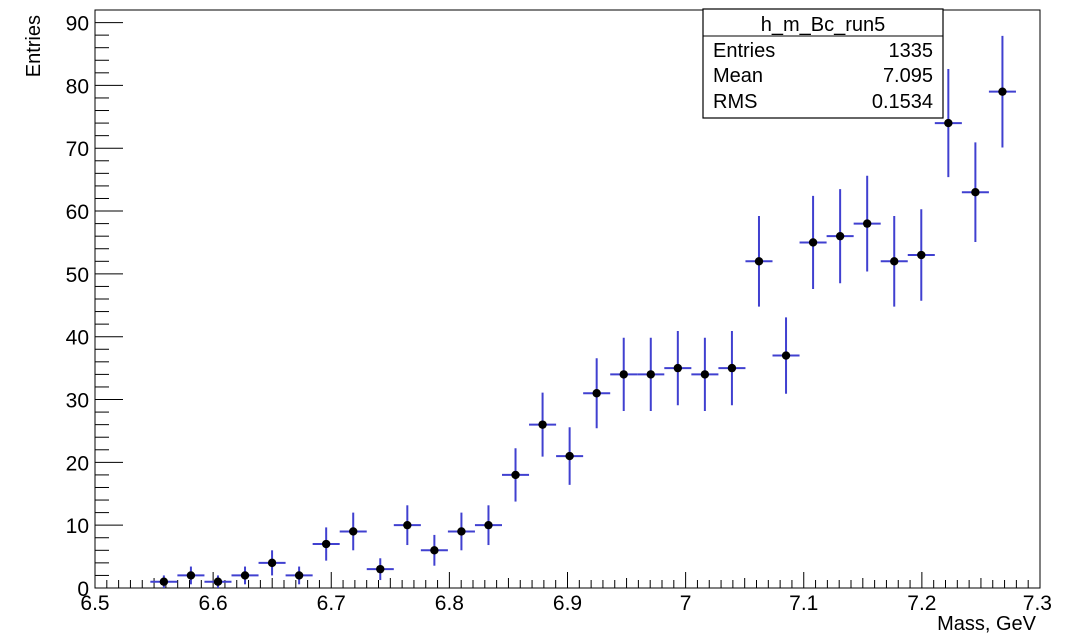 The image size is (1068, 639). I want to click on y-tick-label: 70, so click(77, 149).